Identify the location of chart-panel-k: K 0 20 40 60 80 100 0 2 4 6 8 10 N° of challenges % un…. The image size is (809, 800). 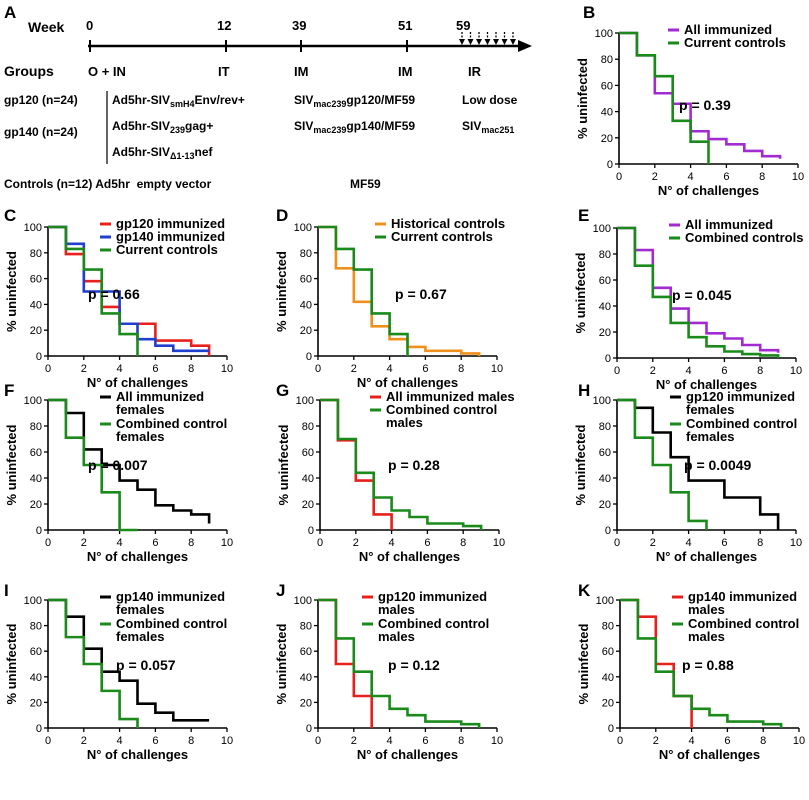
(690, 671).